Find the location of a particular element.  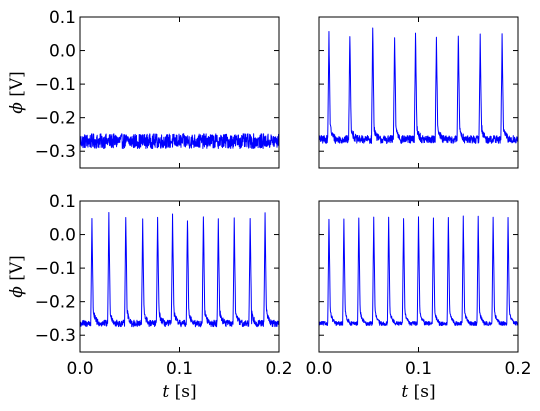

panel-top-right is located at coordinates (418, 92).